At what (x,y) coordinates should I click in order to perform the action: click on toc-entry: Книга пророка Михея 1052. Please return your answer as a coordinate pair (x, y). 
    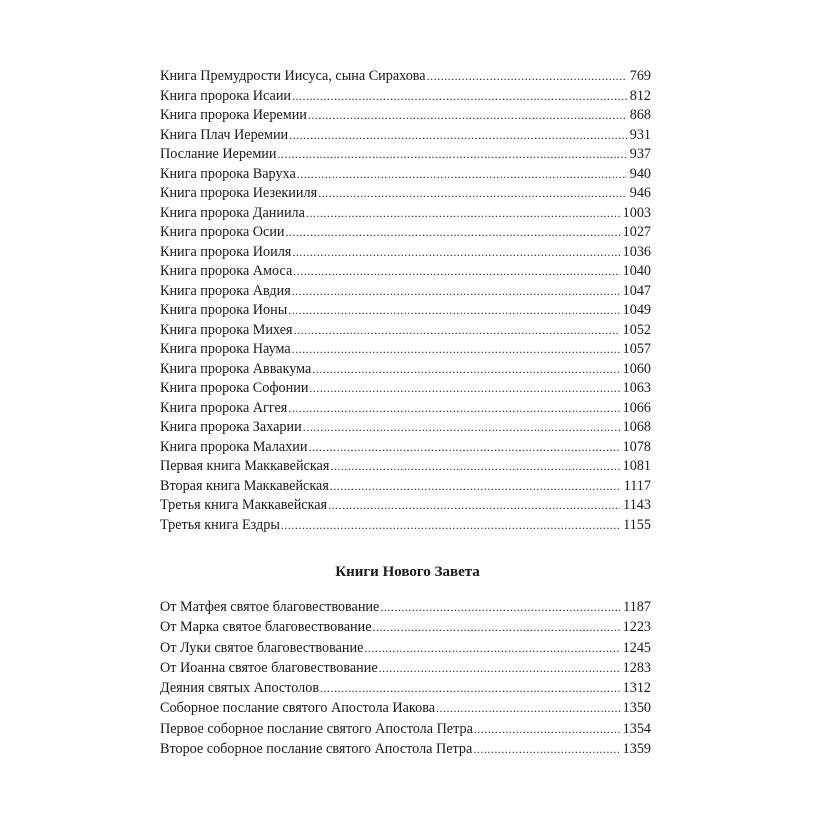
    Looking at the image, I should click on (405, 332).